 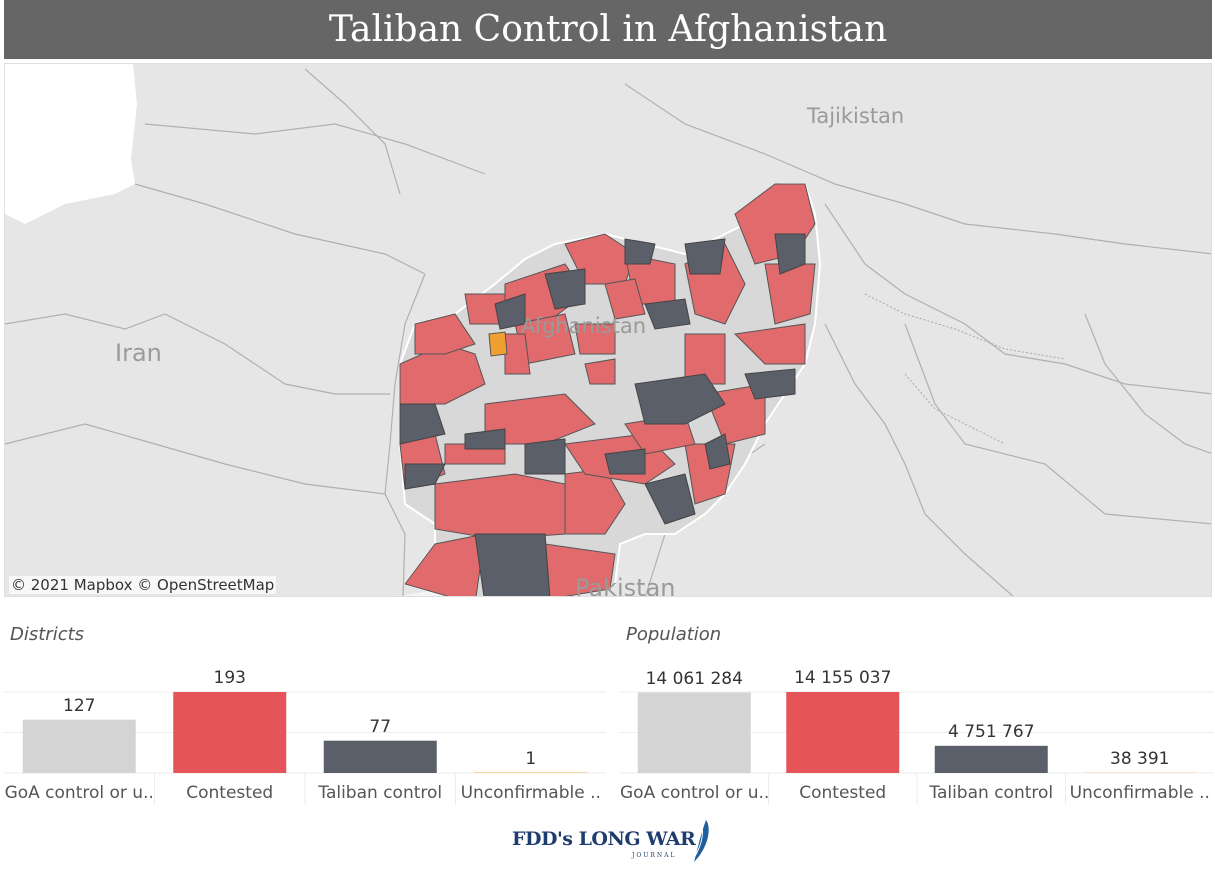 What do you see at coordinates (530, 793) in the screenshot?
I see `districts-category-label-3: Unconfirmable ..` at bounding box center [530, 793].